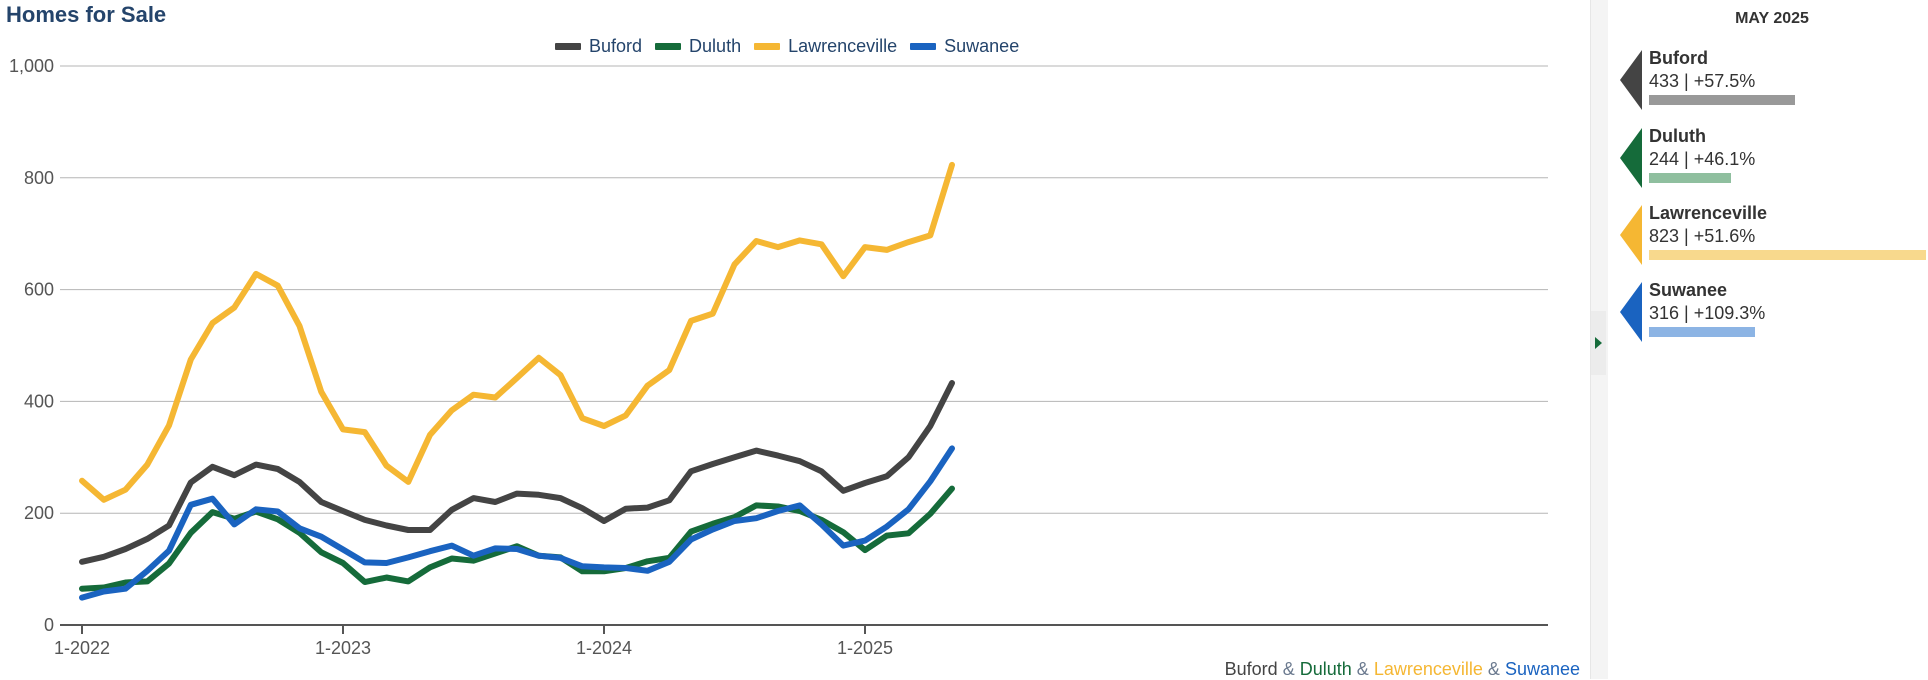  I want to click on card-stat: 316 | +109.3%, so click(1707, 313).